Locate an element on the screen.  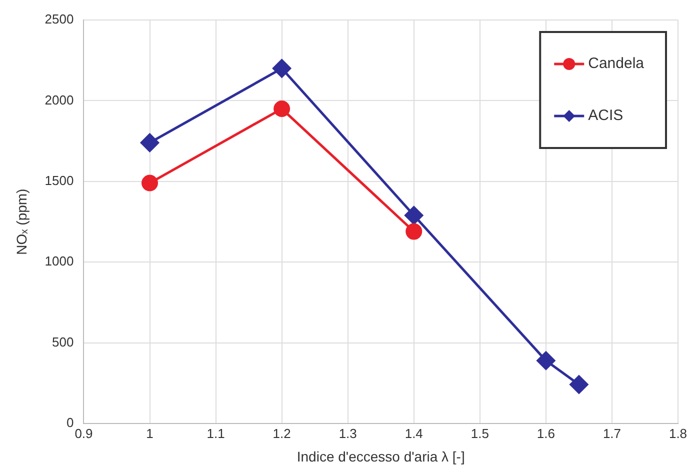
legend-label: ACIS is located at coordinates (606, 115).